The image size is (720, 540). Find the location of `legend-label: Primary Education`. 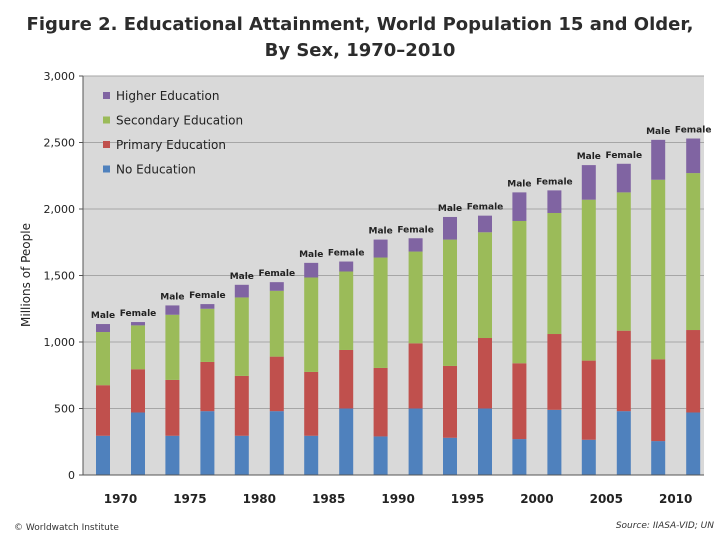

legend-label: Primary Education is located at coordinates (171, 145).